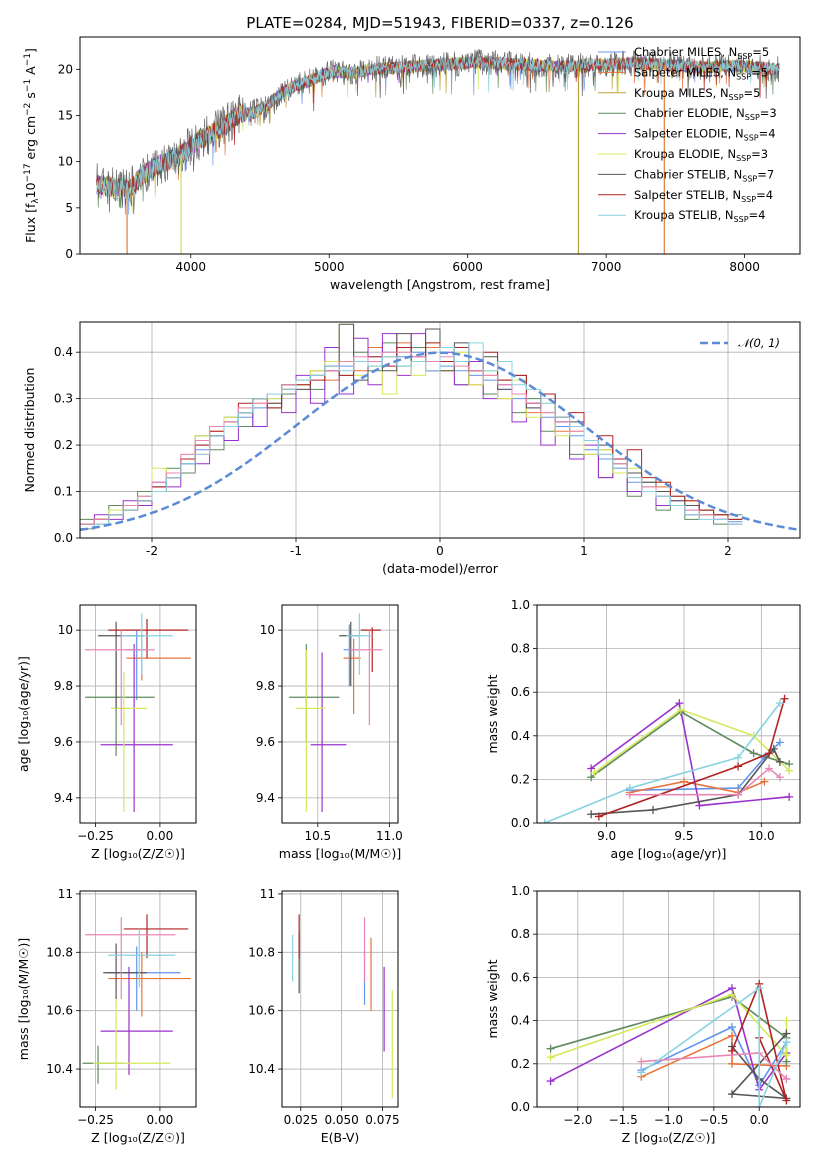  I want to click on y-tick-label: 9.6, so click(265, 742).